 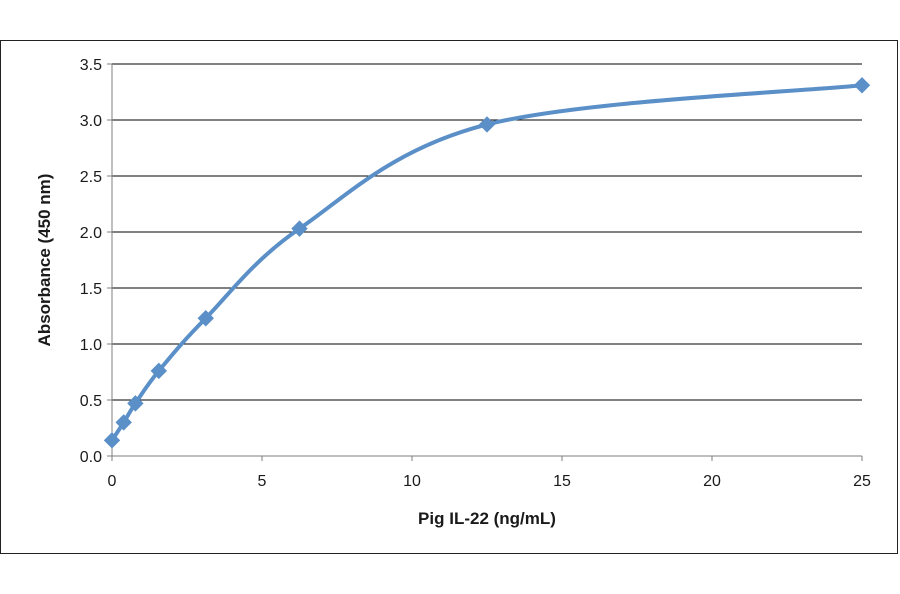 What do you see at coordinates (91, 65) in the screenshot?
I see `y-tick-label: 3.5` at bounding box center [91, 65].